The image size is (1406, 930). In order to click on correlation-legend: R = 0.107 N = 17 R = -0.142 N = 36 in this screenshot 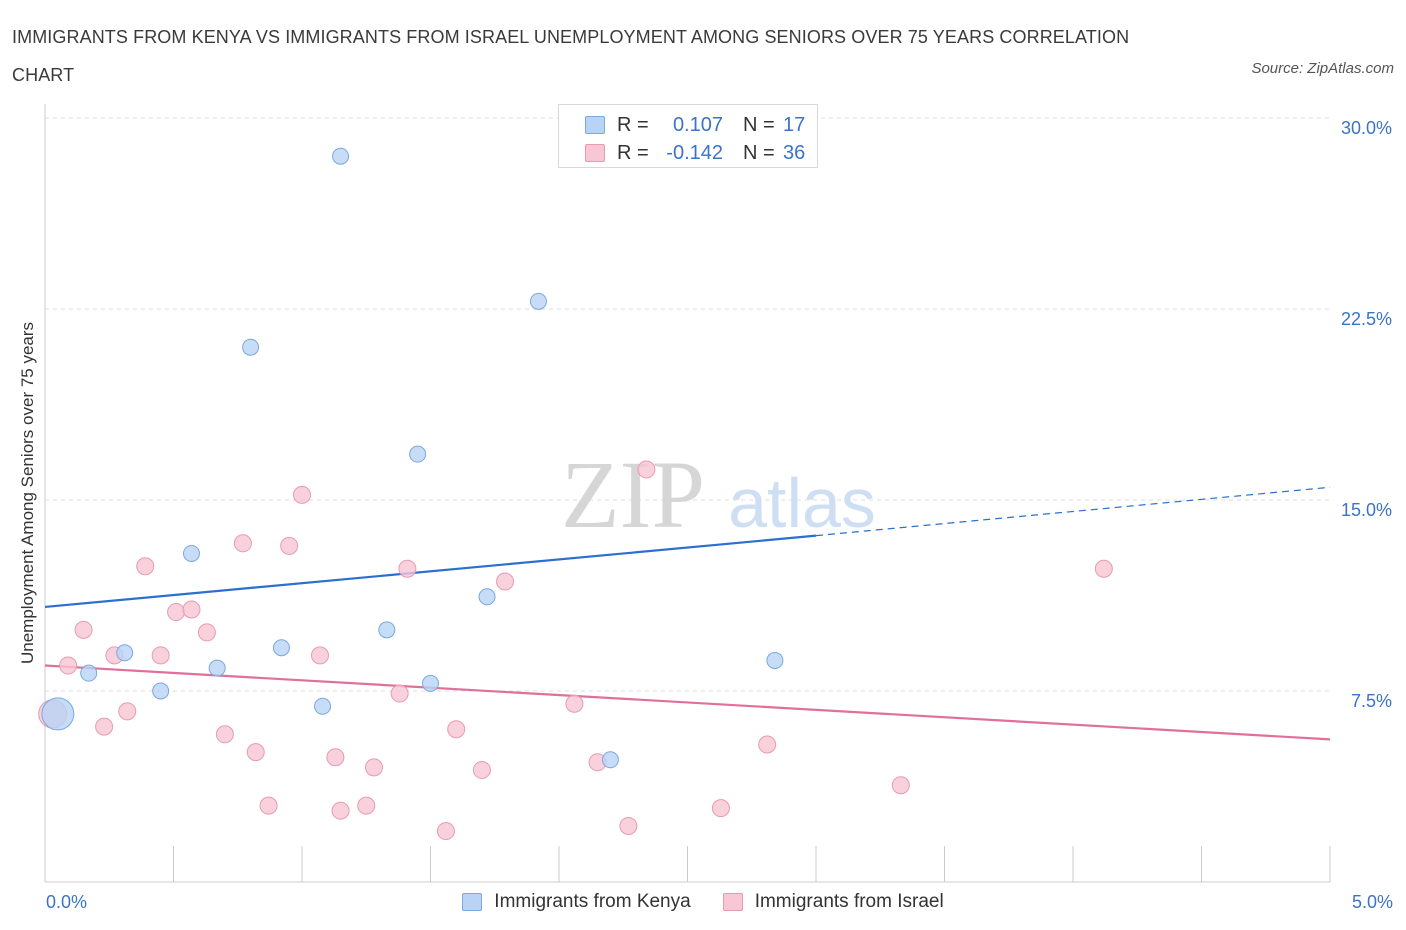, I will do `click(688, 136)`.